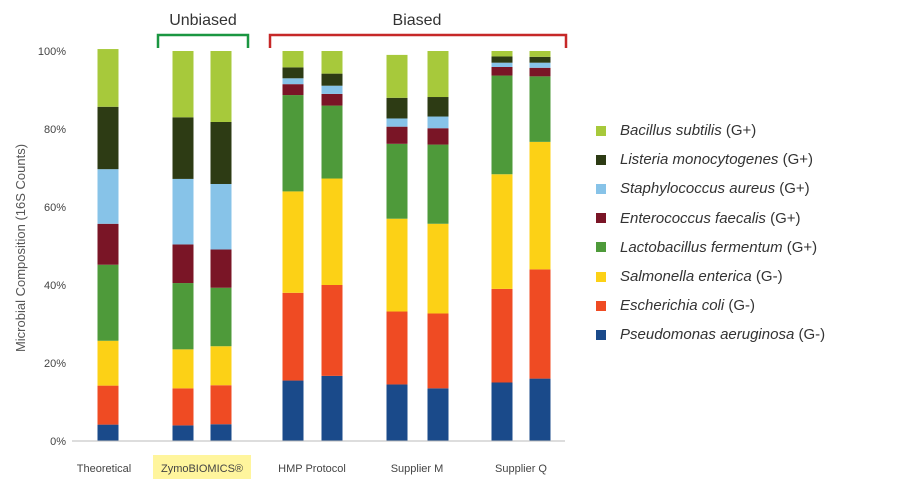  Describe the element at coordinates (58, 442) in the screenshot. I see `y-tick-label: 0%` at that location.